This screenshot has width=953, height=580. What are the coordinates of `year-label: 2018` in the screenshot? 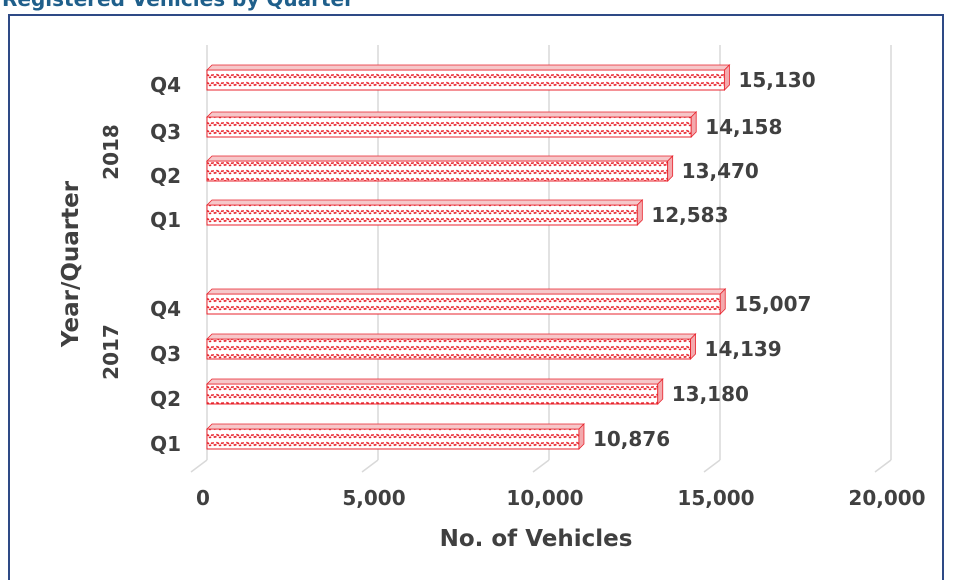 It's located at (111, 152).